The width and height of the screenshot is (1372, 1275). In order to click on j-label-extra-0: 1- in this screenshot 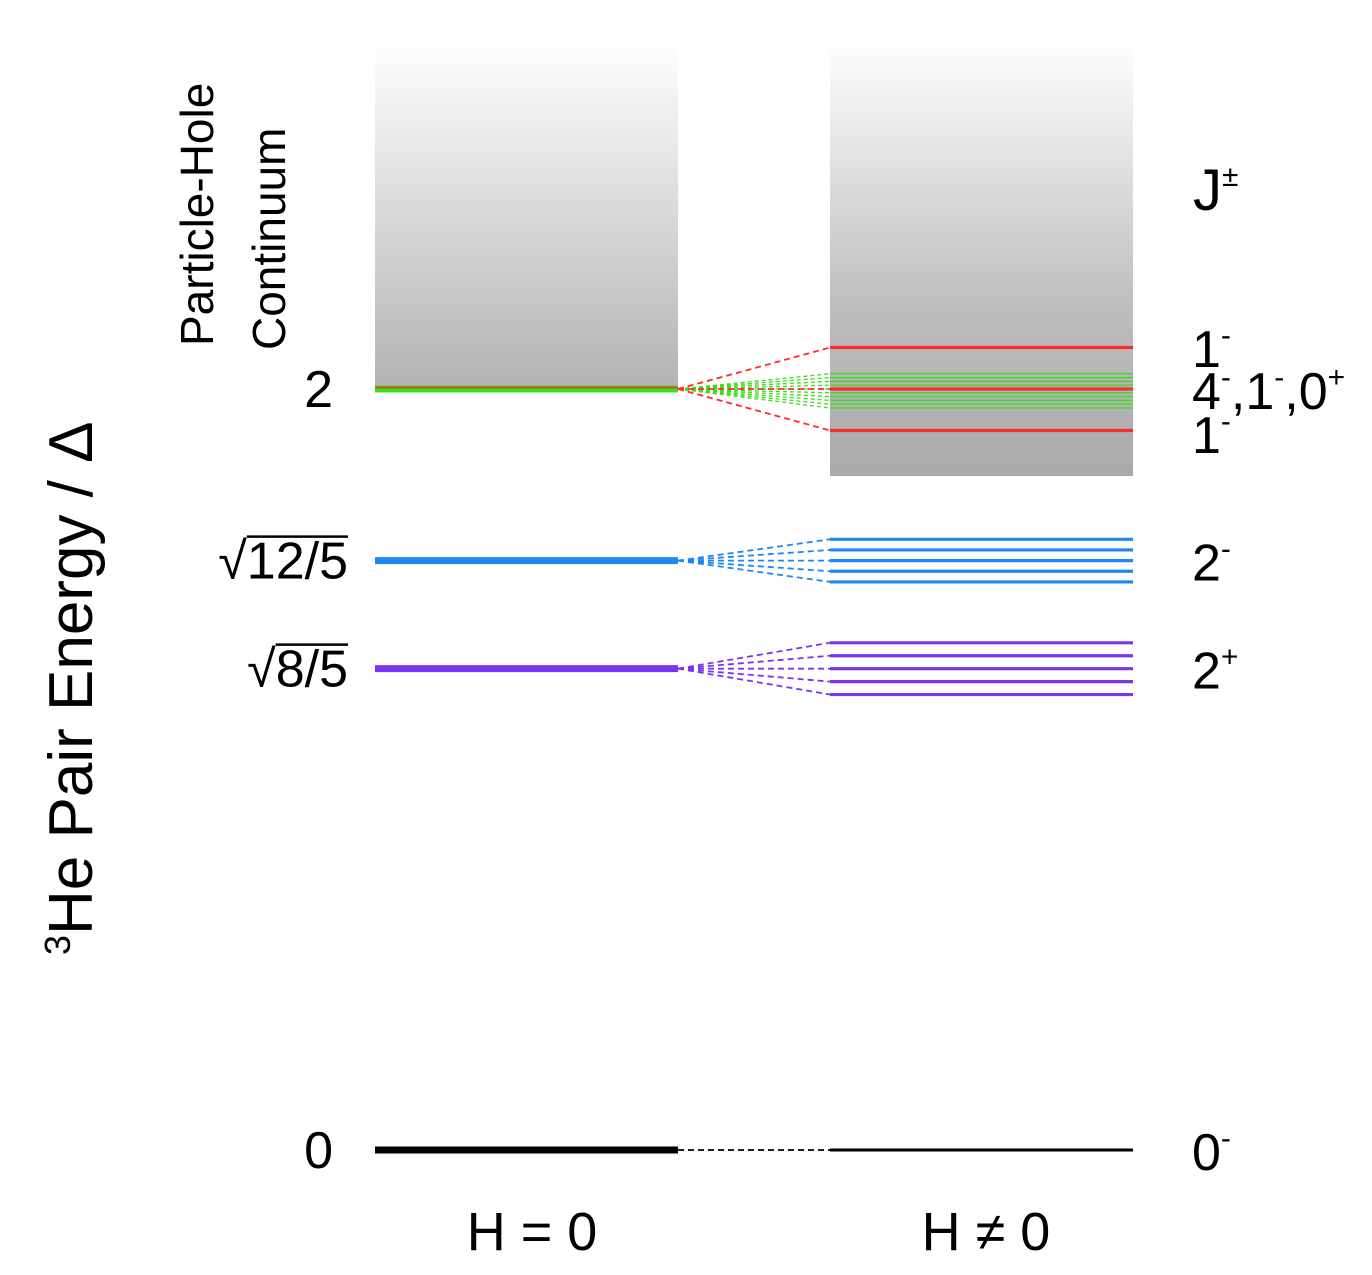, I will do `click(1211, 349)`.